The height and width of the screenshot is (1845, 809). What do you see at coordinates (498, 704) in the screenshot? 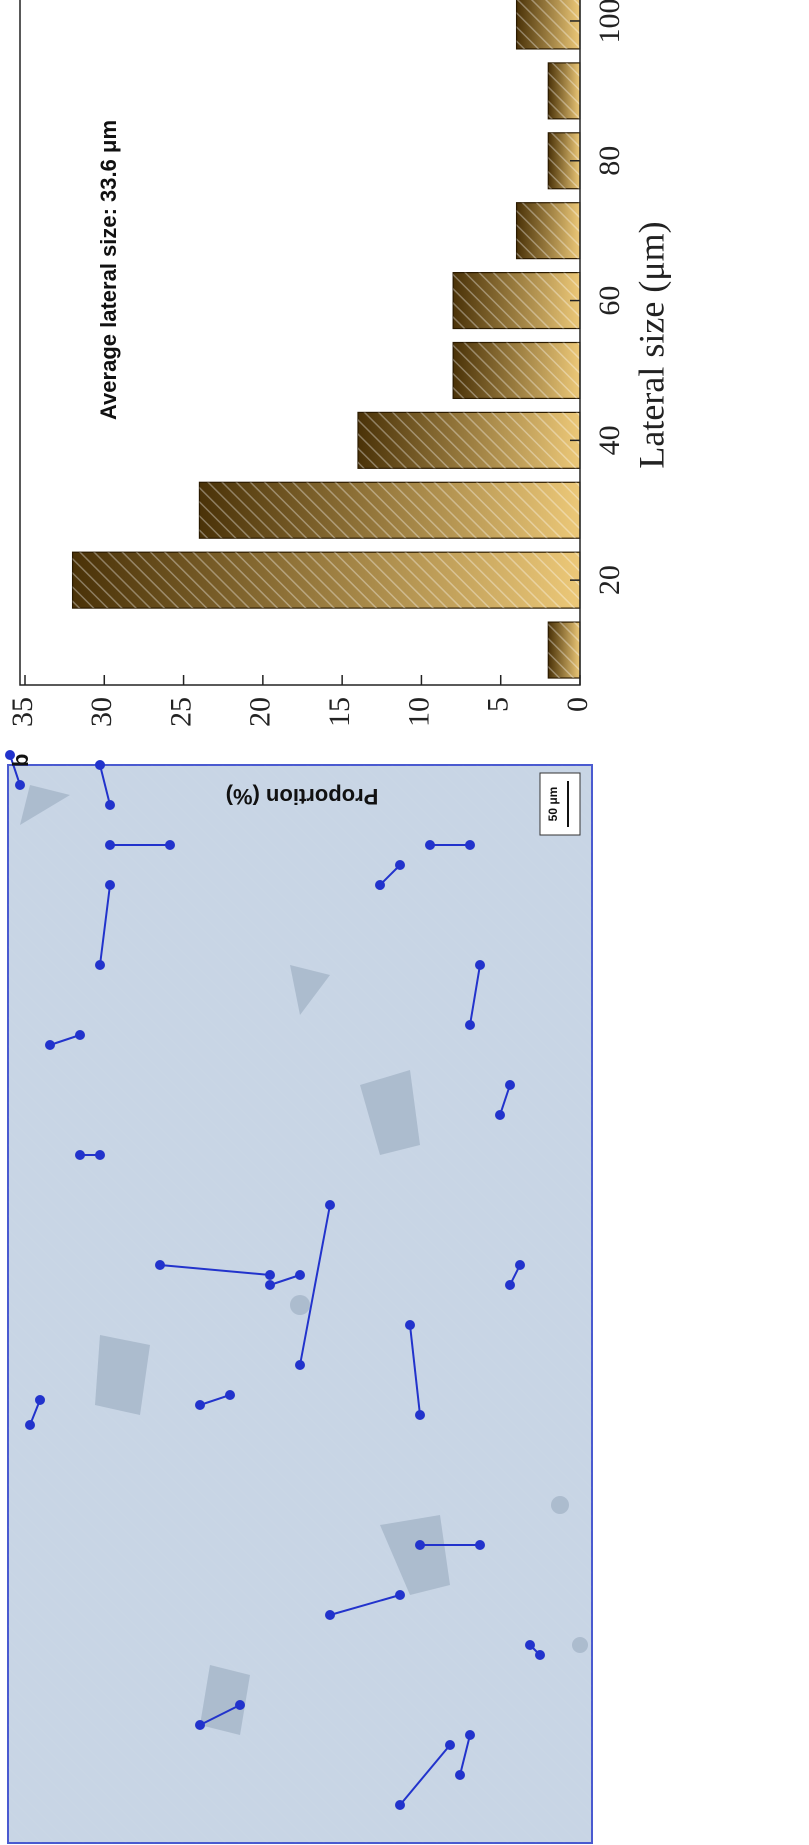
I see `y-tick-label: 5` at bounding box center [498, 704].